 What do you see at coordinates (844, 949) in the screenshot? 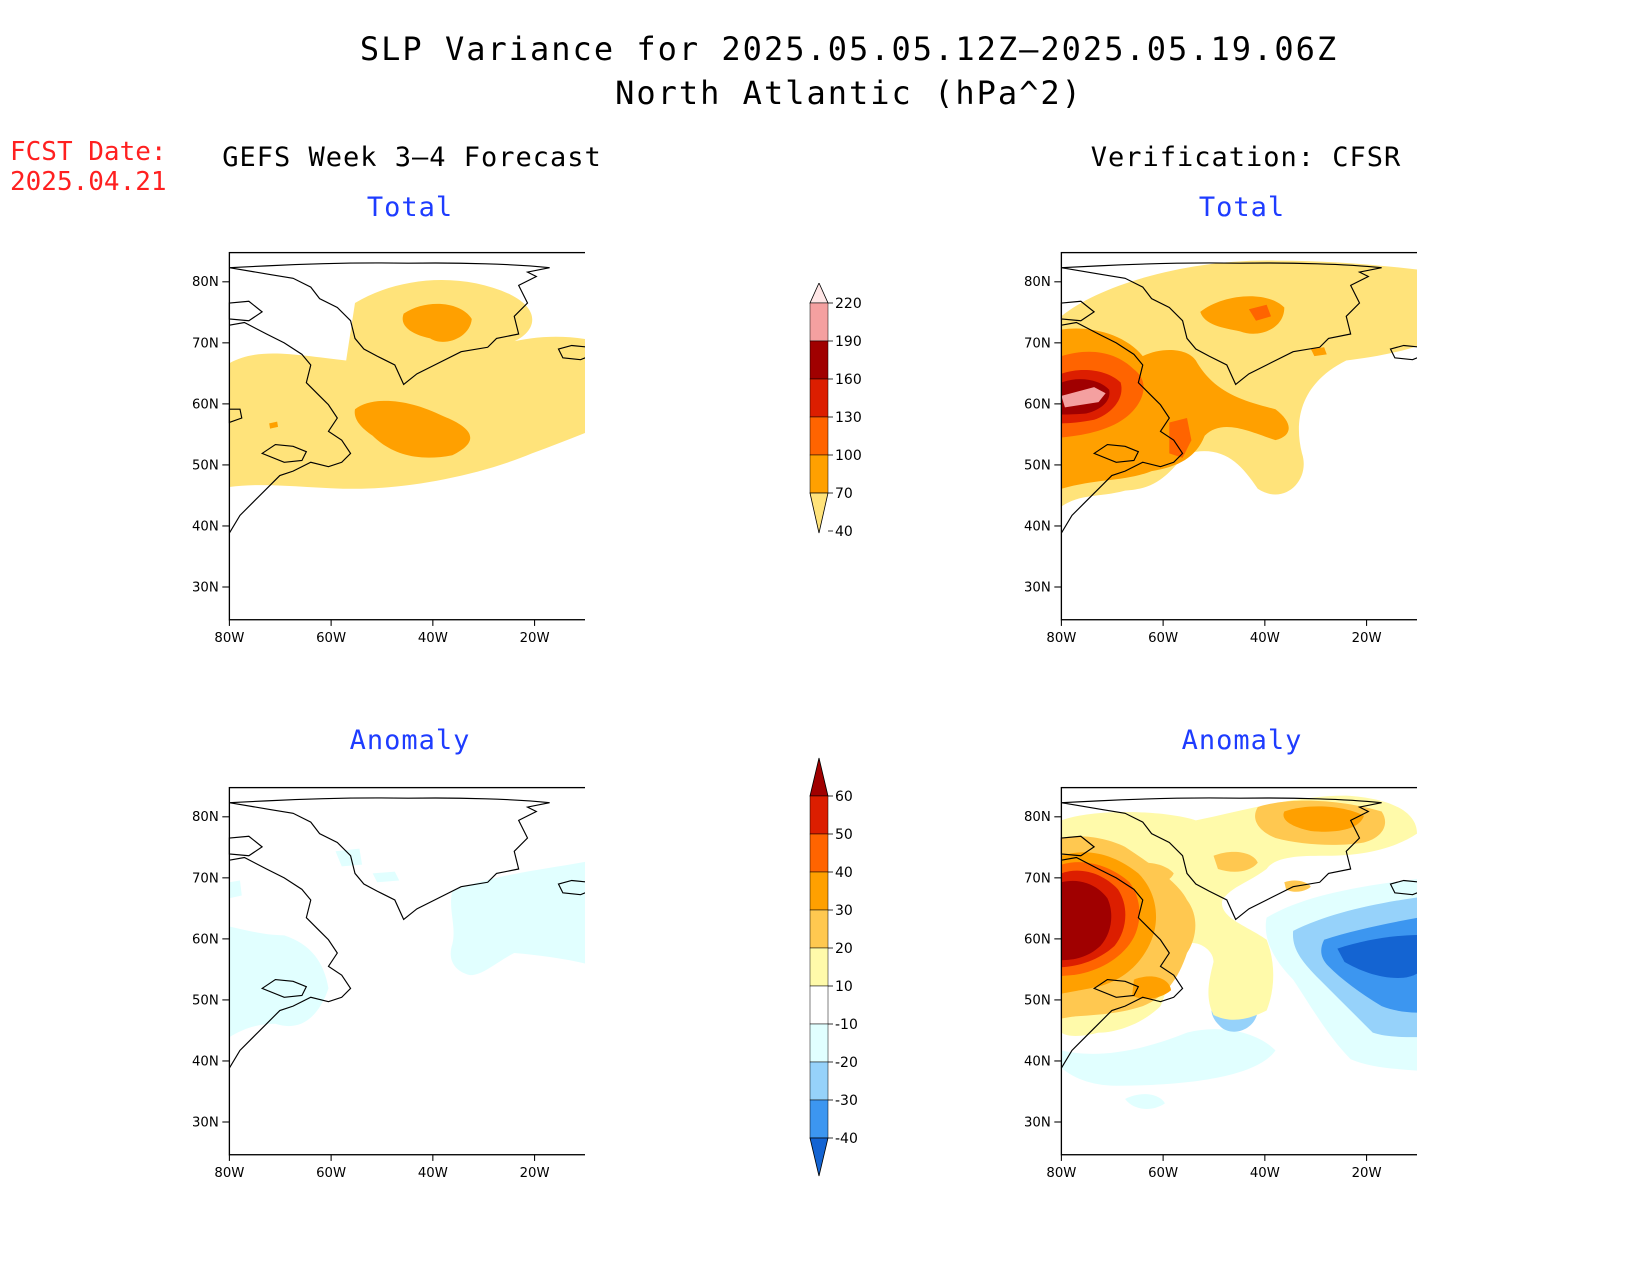
I see `colorbar-level-label: 20` at bounding box center [844, 949].